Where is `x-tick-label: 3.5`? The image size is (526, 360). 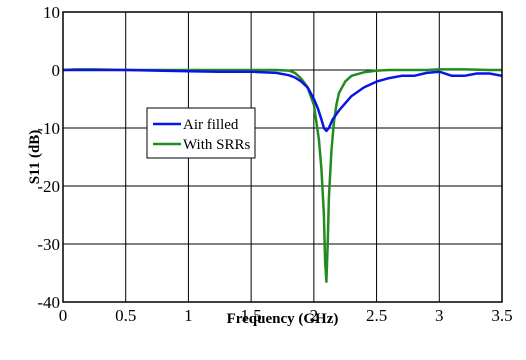
x-tick-label: 3.5 is located at coordinates (501, 315).